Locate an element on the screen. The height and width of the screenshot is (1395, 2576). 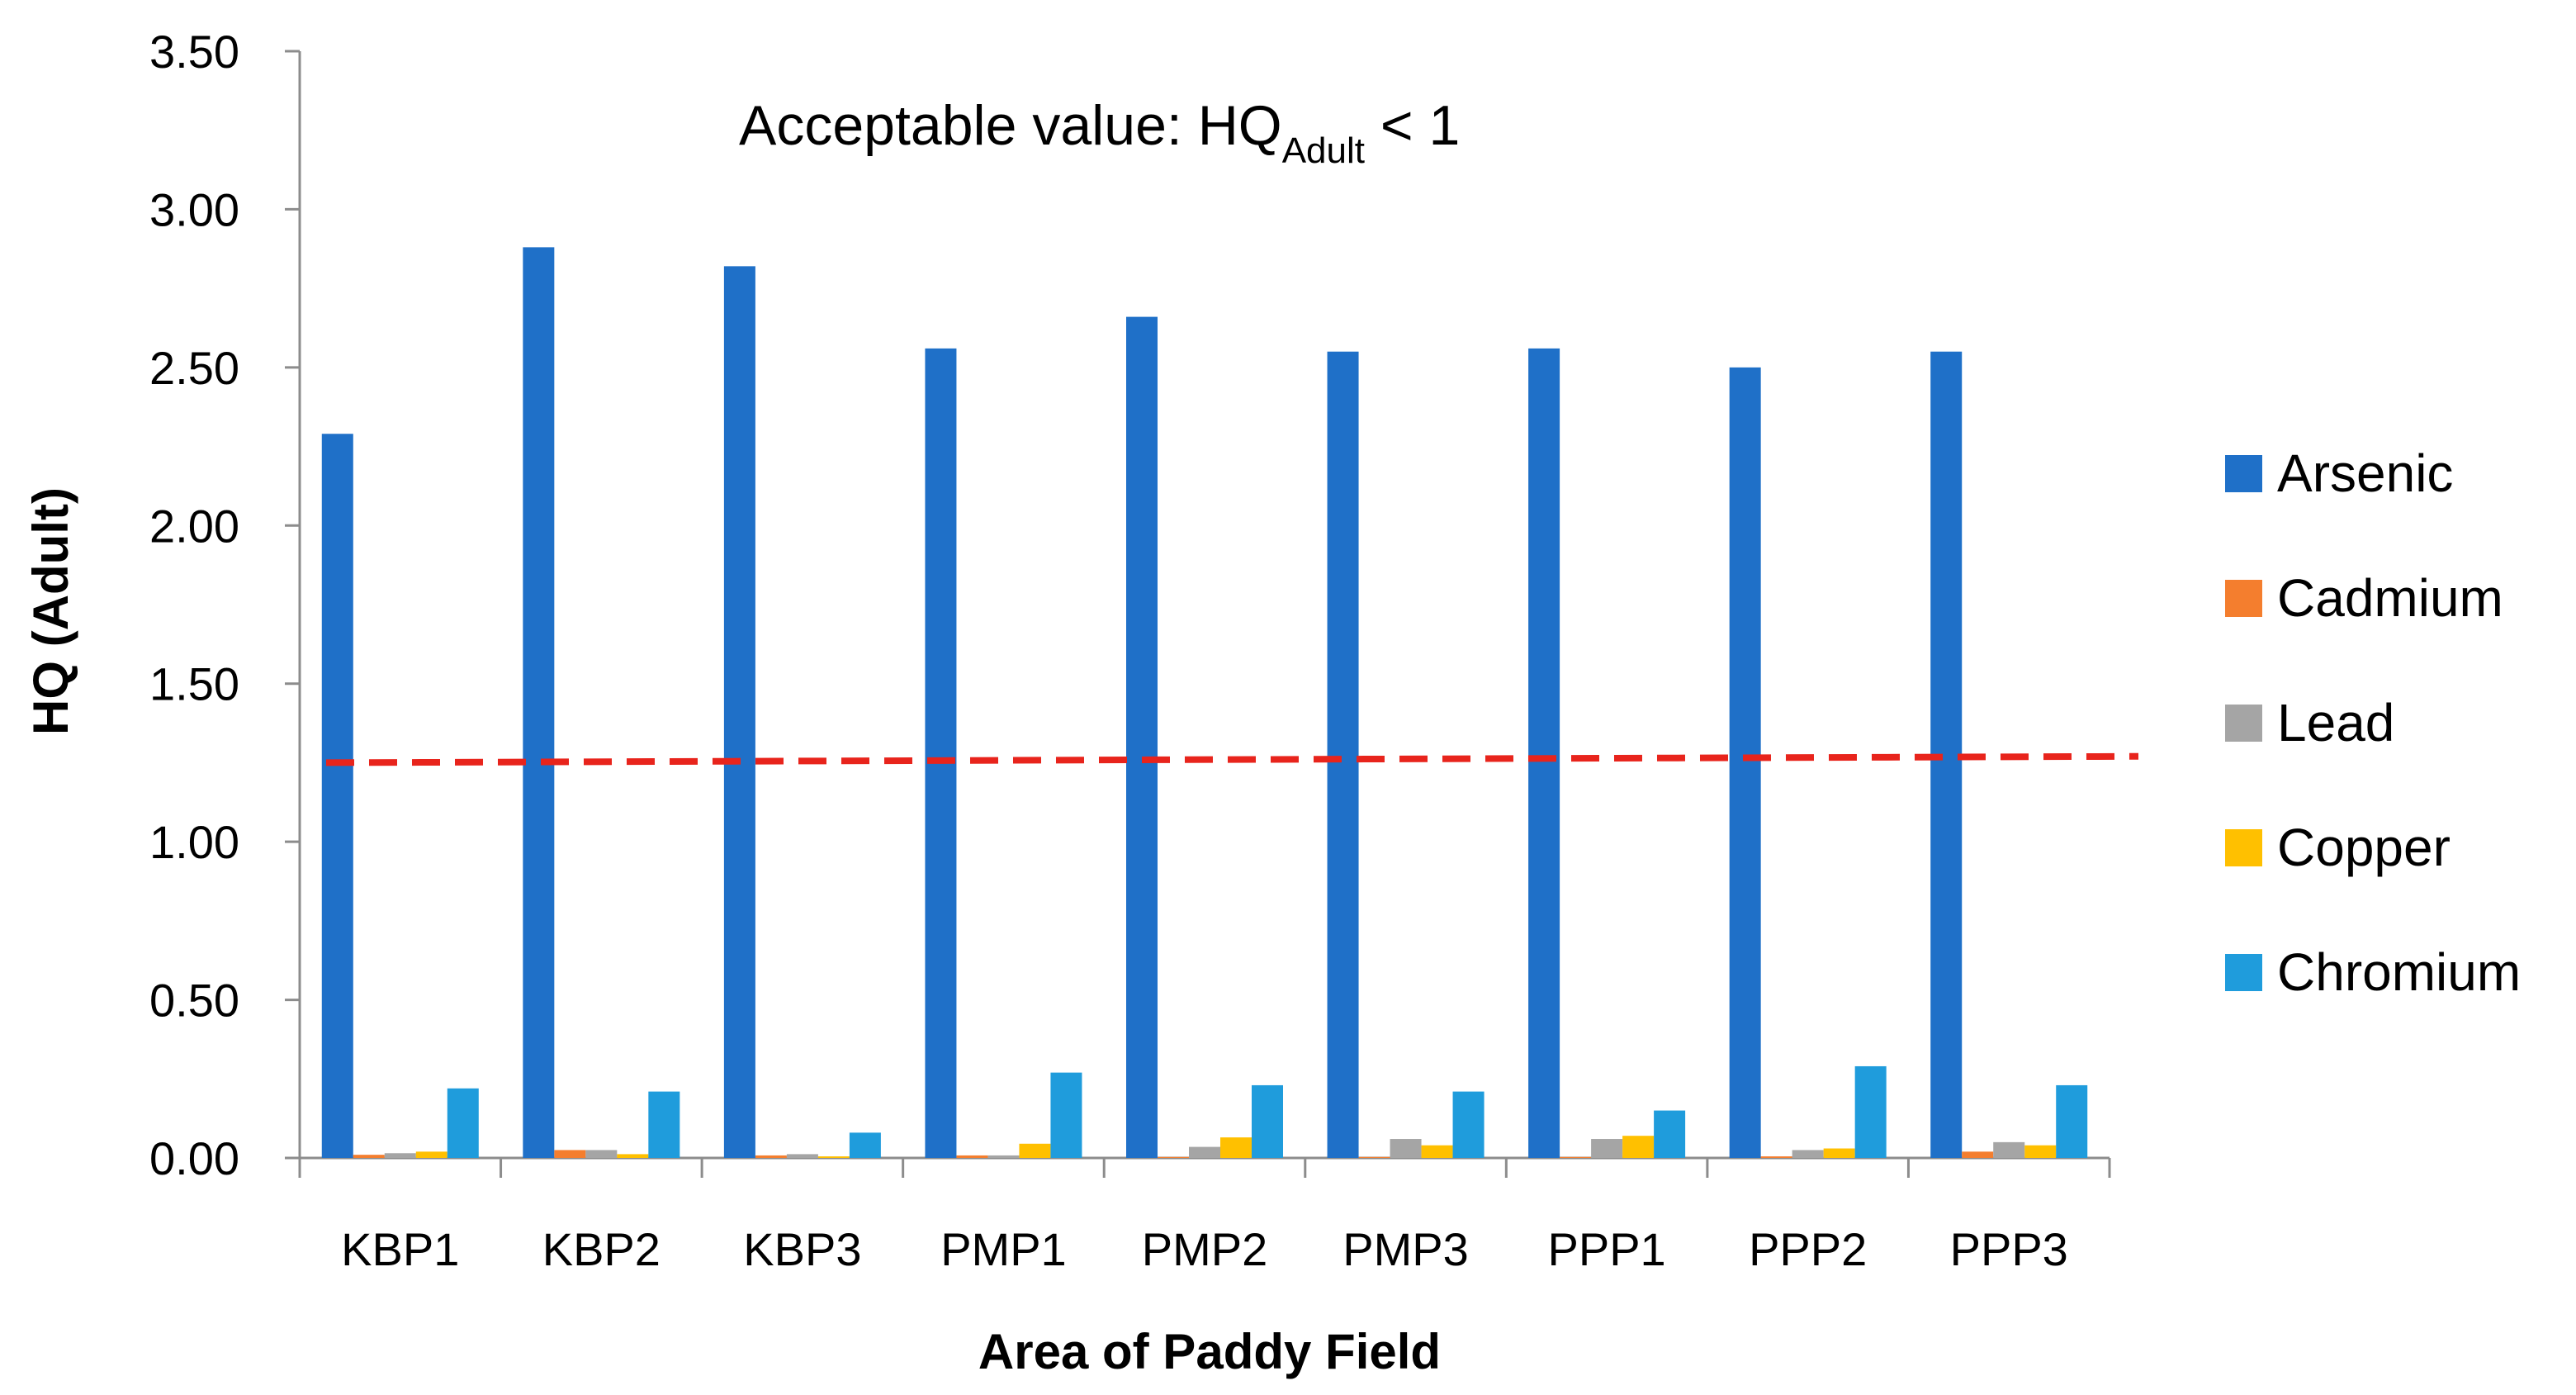
legend-label-arsenic: Arsenic is located at coordinates (2365, 473).